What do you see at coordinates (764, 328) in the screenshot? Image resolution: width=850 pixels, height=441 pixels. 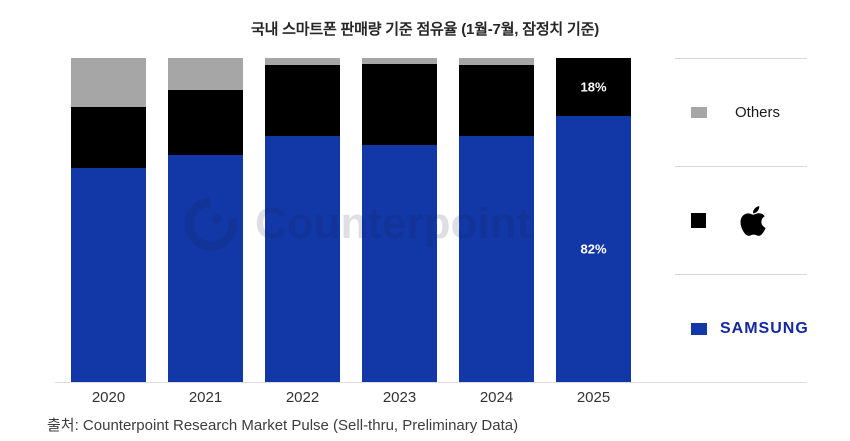 I see `legend-label-samsung: SAMSUNG` at bounding box center [764, 328].